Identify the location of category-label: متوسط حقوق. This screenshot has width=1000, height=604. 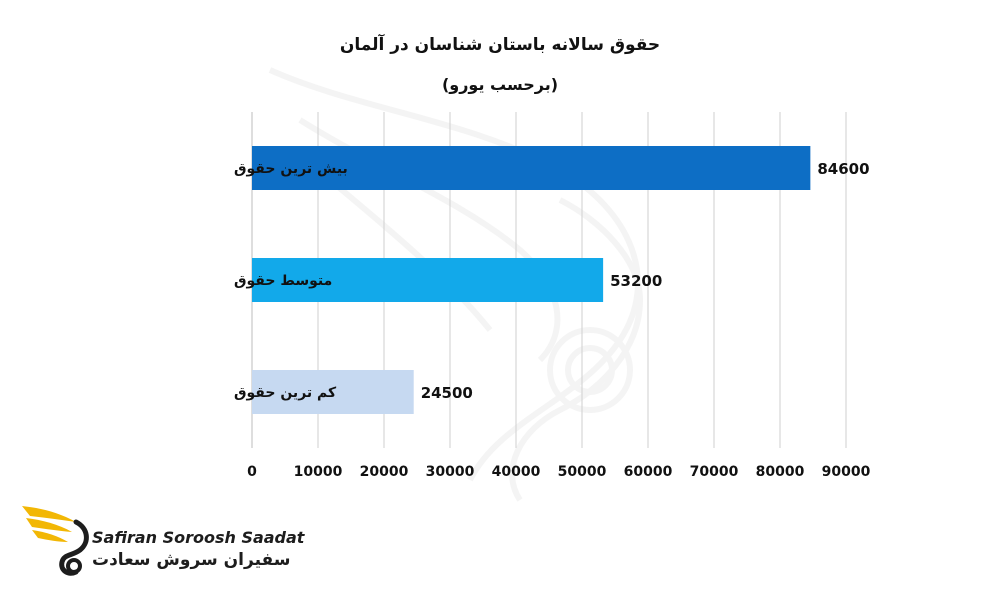
(283, 281).